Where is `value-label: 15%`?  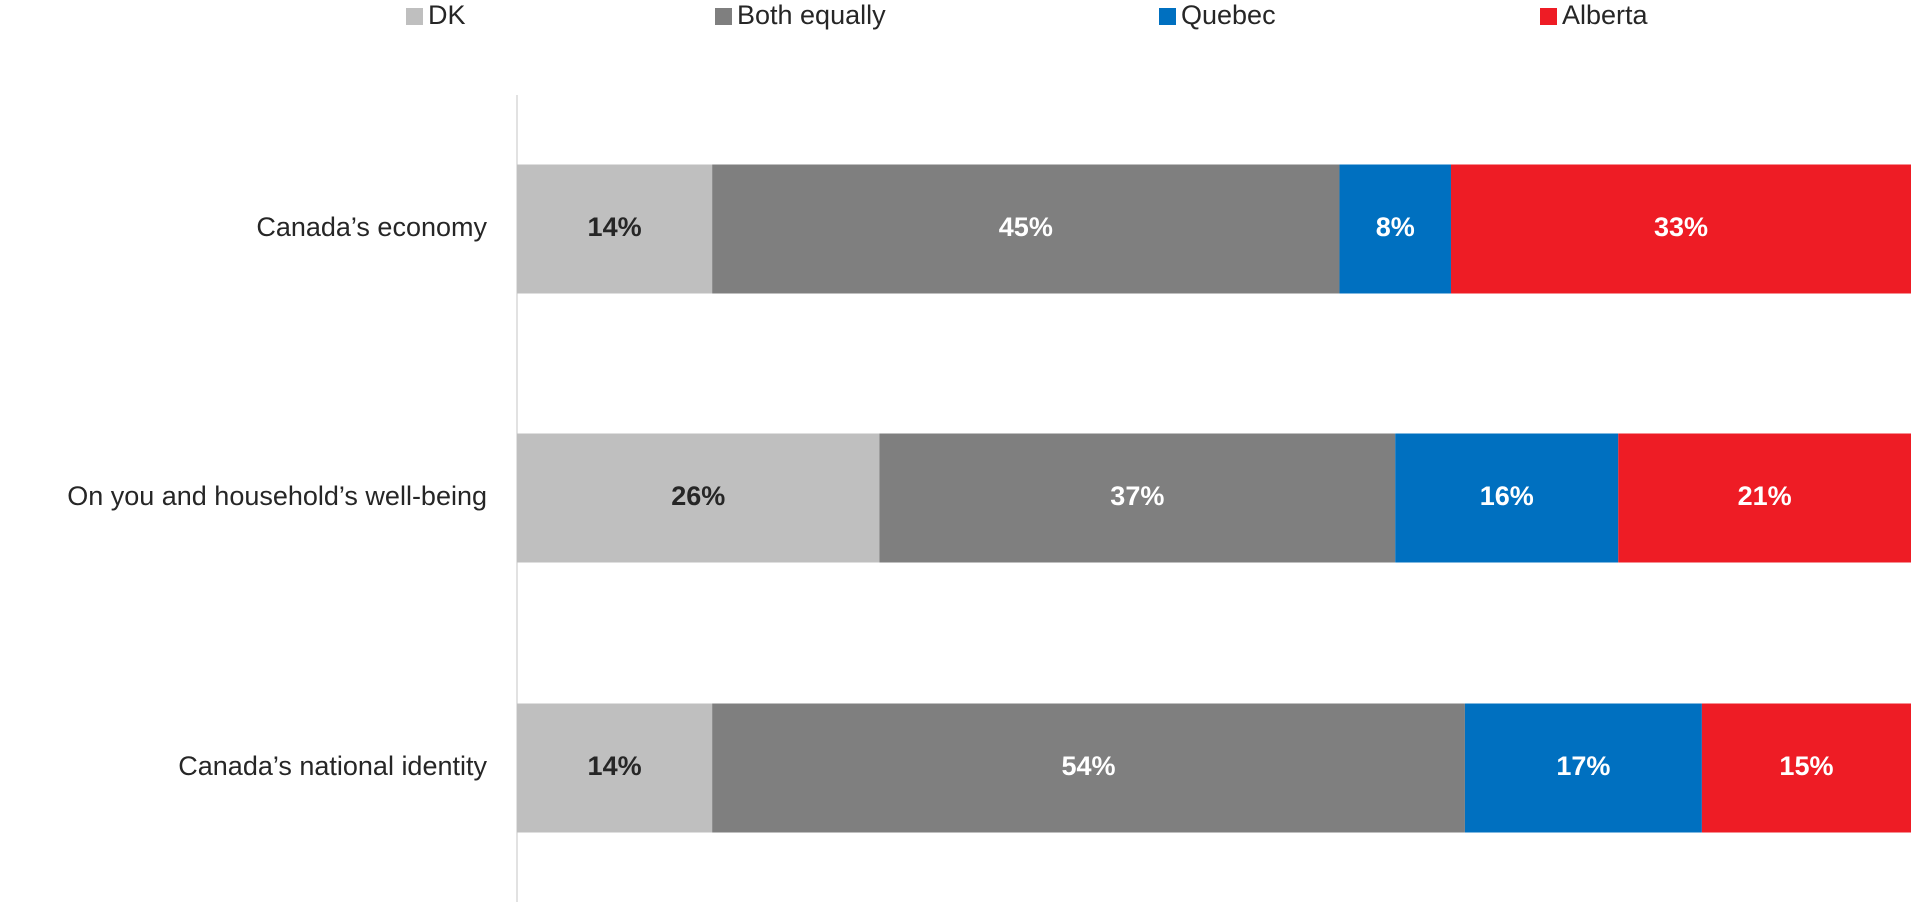
value-label: 15% is located at coordinates (1806, 766).